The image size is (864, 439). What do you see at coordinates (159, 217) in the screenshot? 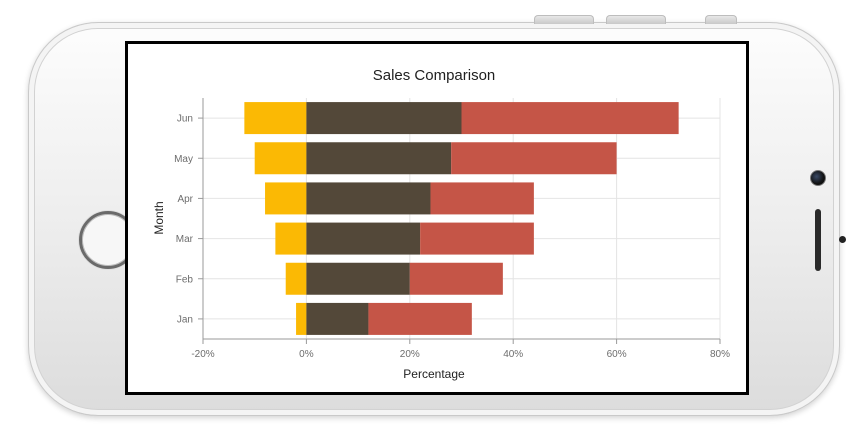
I see `y-axis-label: Month` at bounding box center [159, 217].